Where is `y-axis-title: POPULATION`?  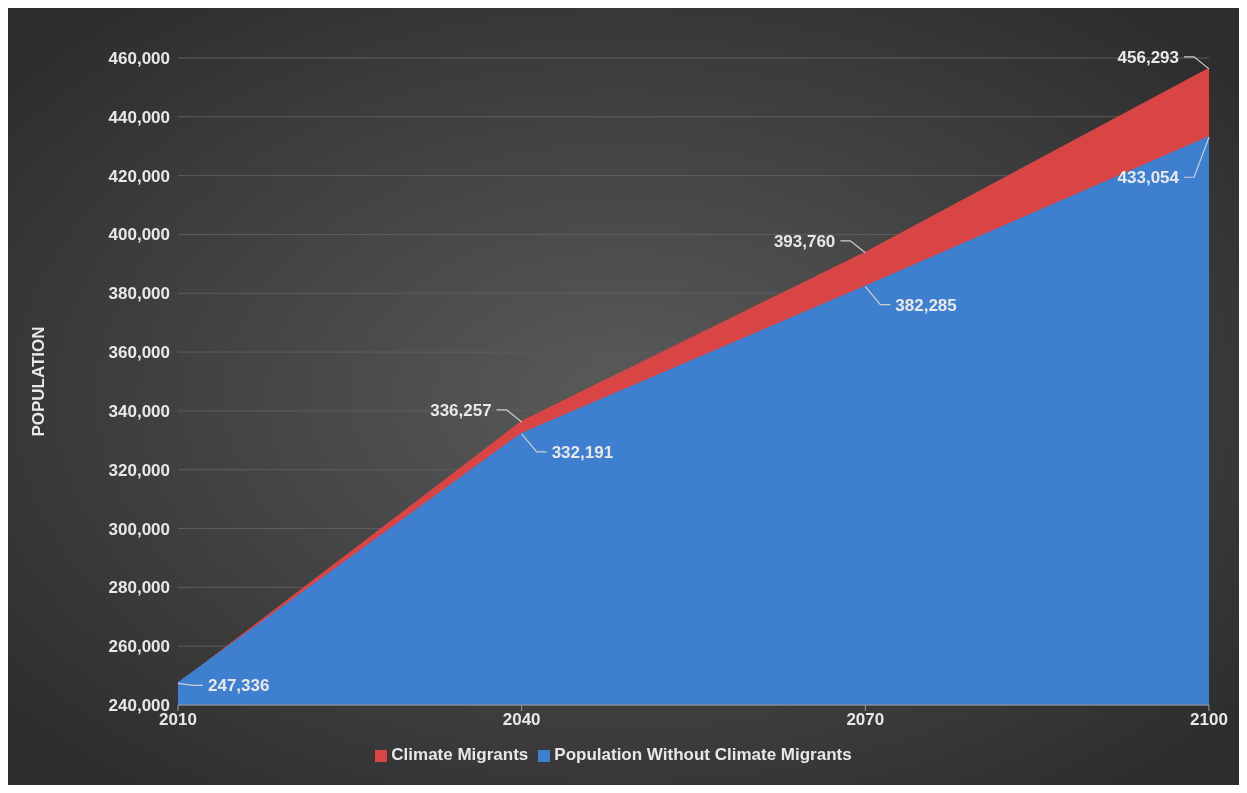 y-axis-title: POPULATION is located at coordinates (39, 381).